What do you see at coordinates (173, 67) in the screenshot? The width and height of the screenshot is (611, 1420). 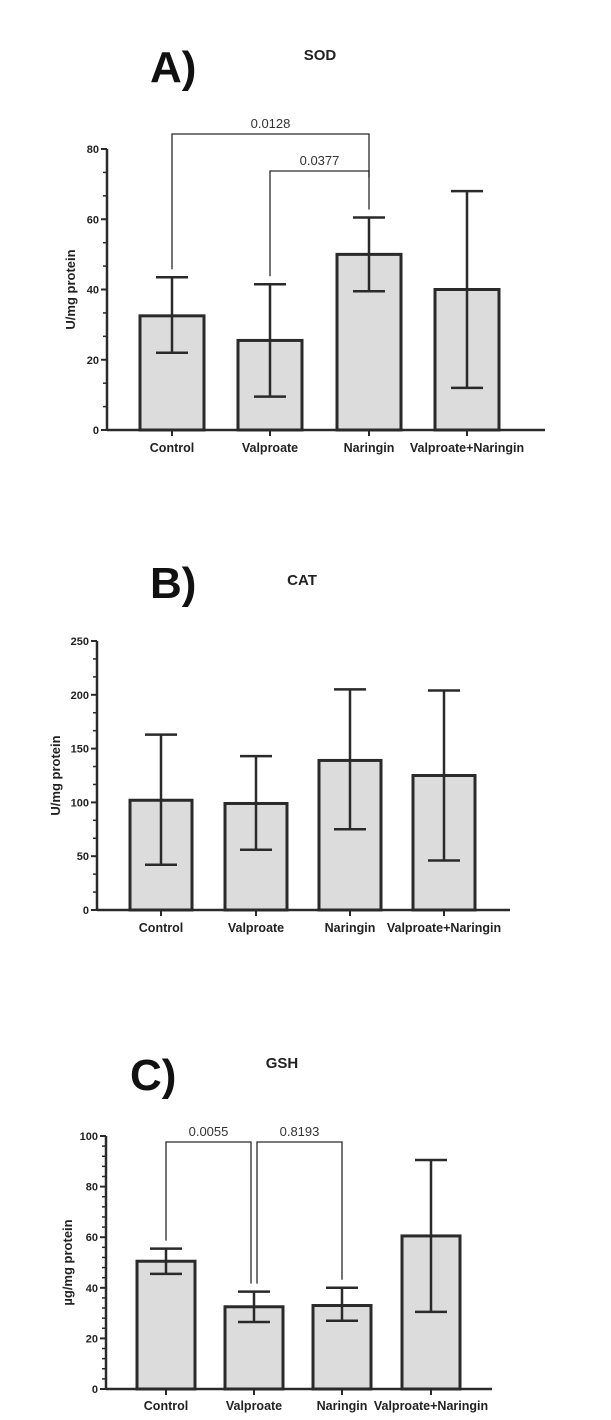 I see `panel-label: A)` at bounding box center [173, 67].